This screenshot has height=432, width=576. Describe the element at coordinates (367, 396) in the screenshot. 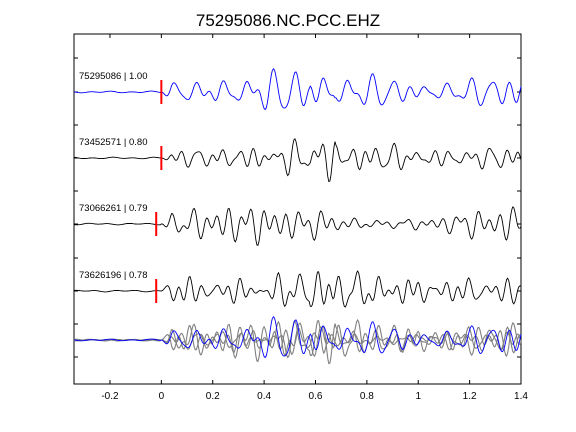

I see `x-tick-label: 0.8` at that location.